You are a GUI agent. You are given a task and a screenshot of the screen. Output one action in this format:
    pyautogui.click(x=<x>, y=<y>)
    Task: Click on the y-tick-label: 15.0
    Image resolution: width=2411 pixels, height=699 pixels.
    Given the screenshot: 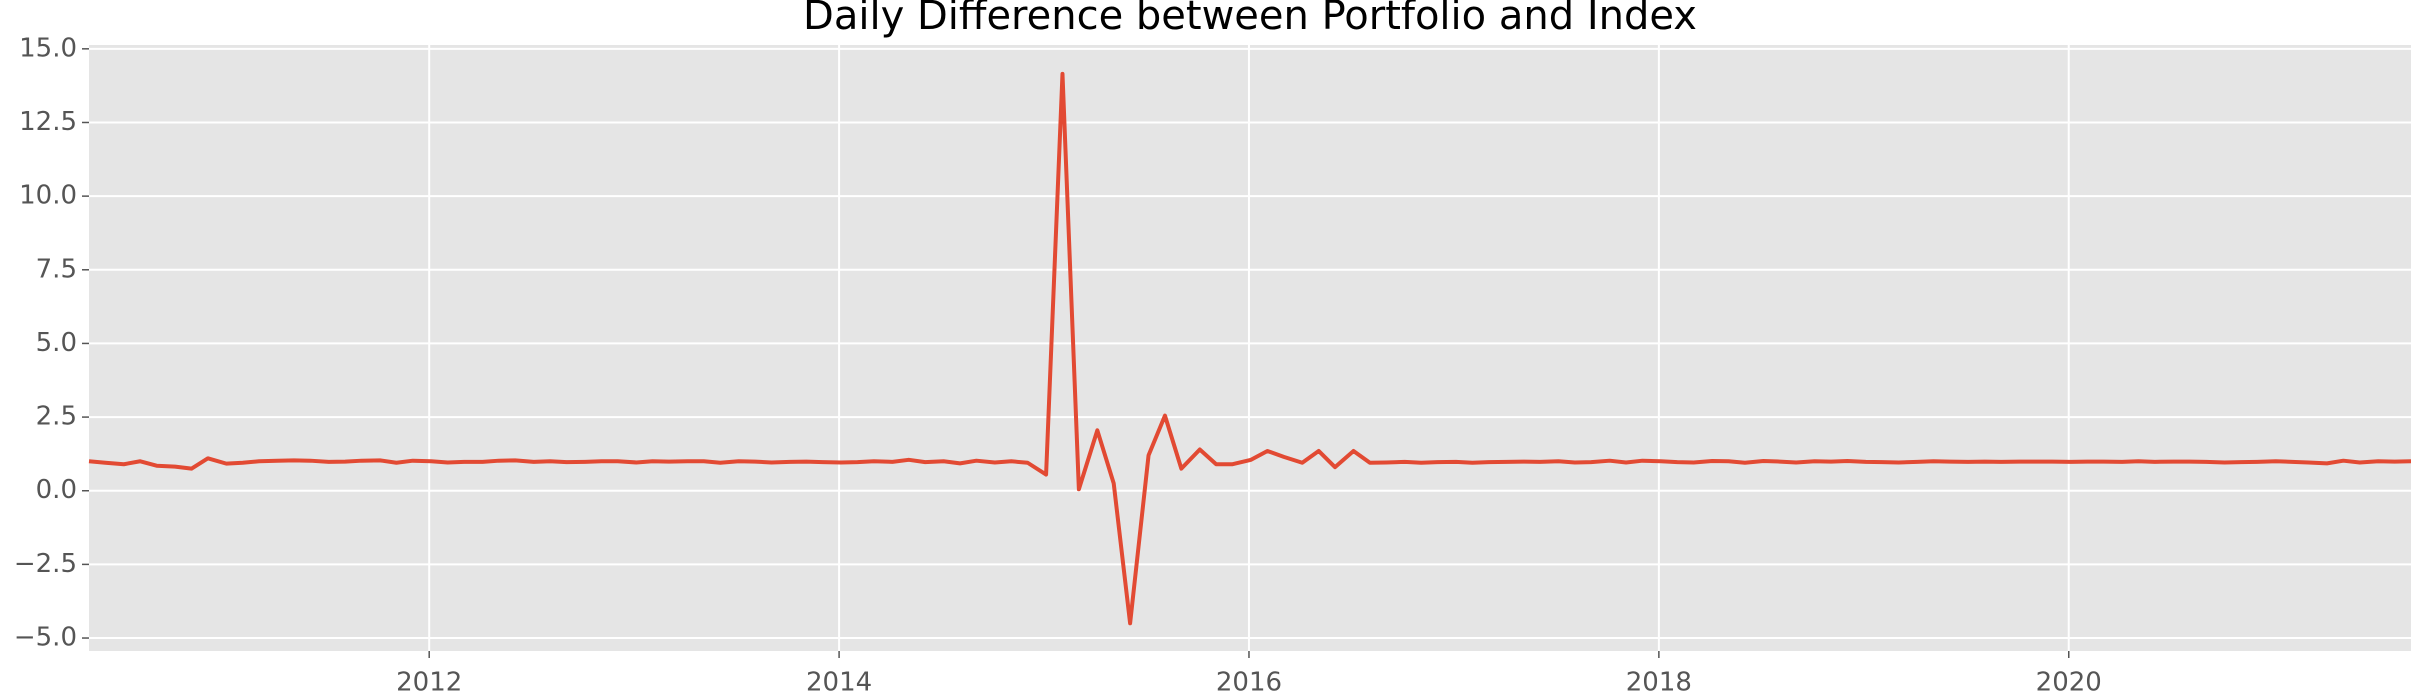 What is the action you would take?
    pyautogui.click(x=48, y=48)
    